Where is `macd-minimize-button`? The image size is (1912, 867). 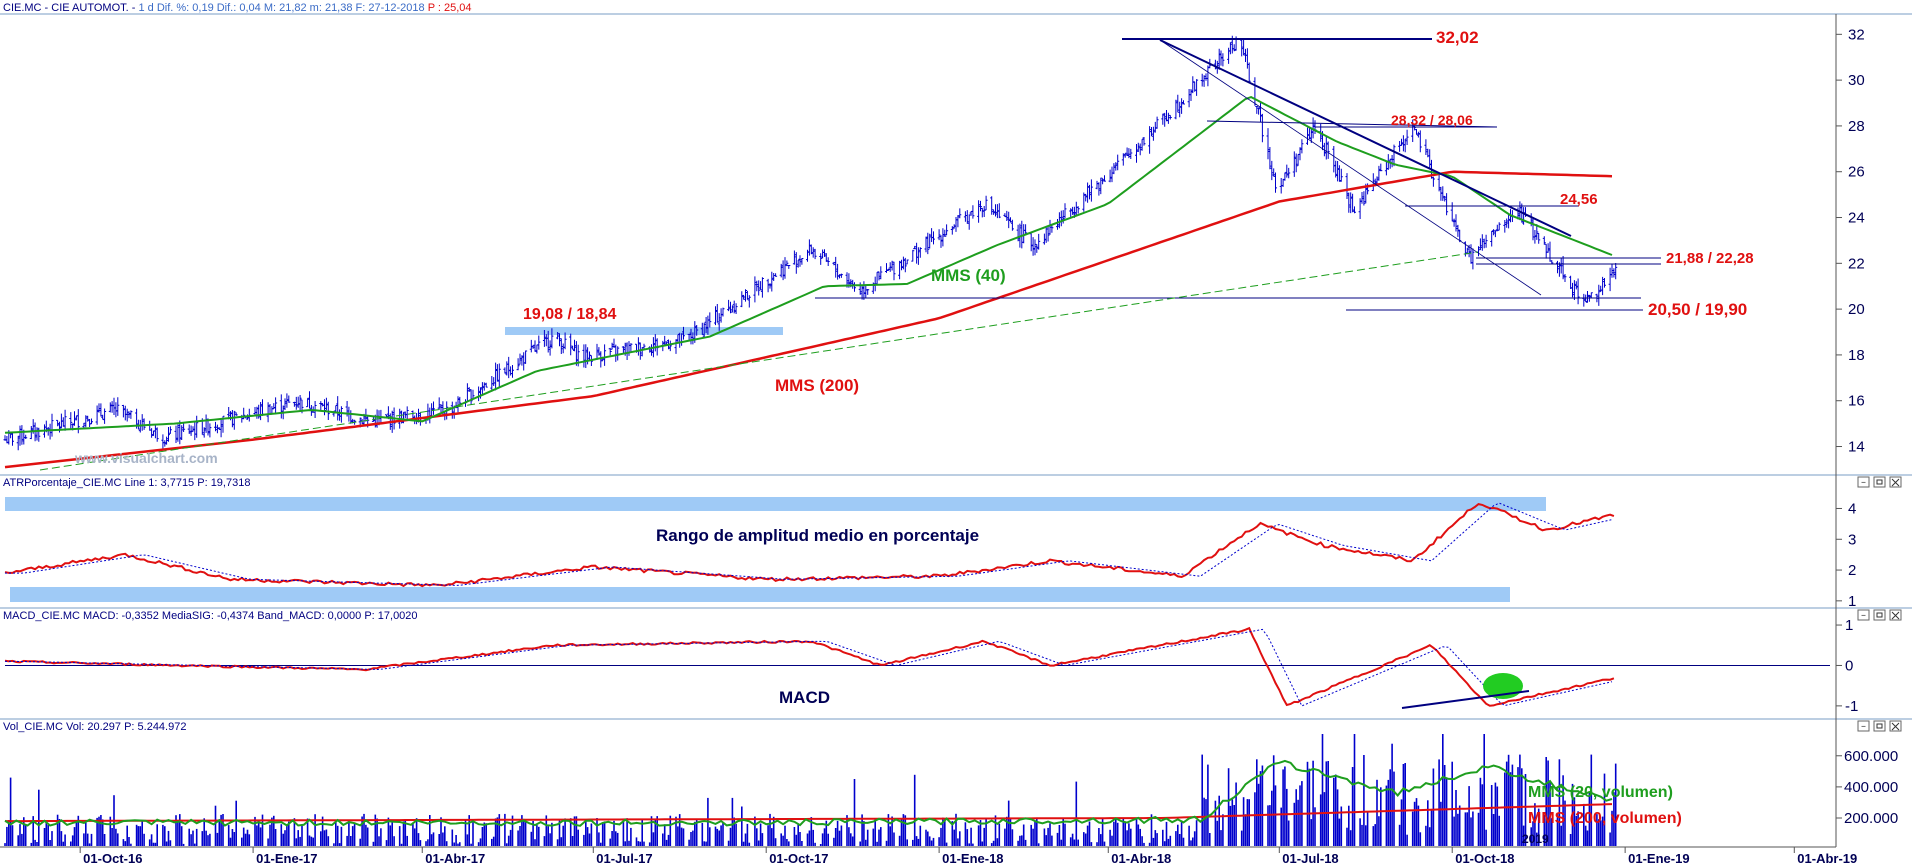
macd-minimize-button is located at coordinates (1863, 615).